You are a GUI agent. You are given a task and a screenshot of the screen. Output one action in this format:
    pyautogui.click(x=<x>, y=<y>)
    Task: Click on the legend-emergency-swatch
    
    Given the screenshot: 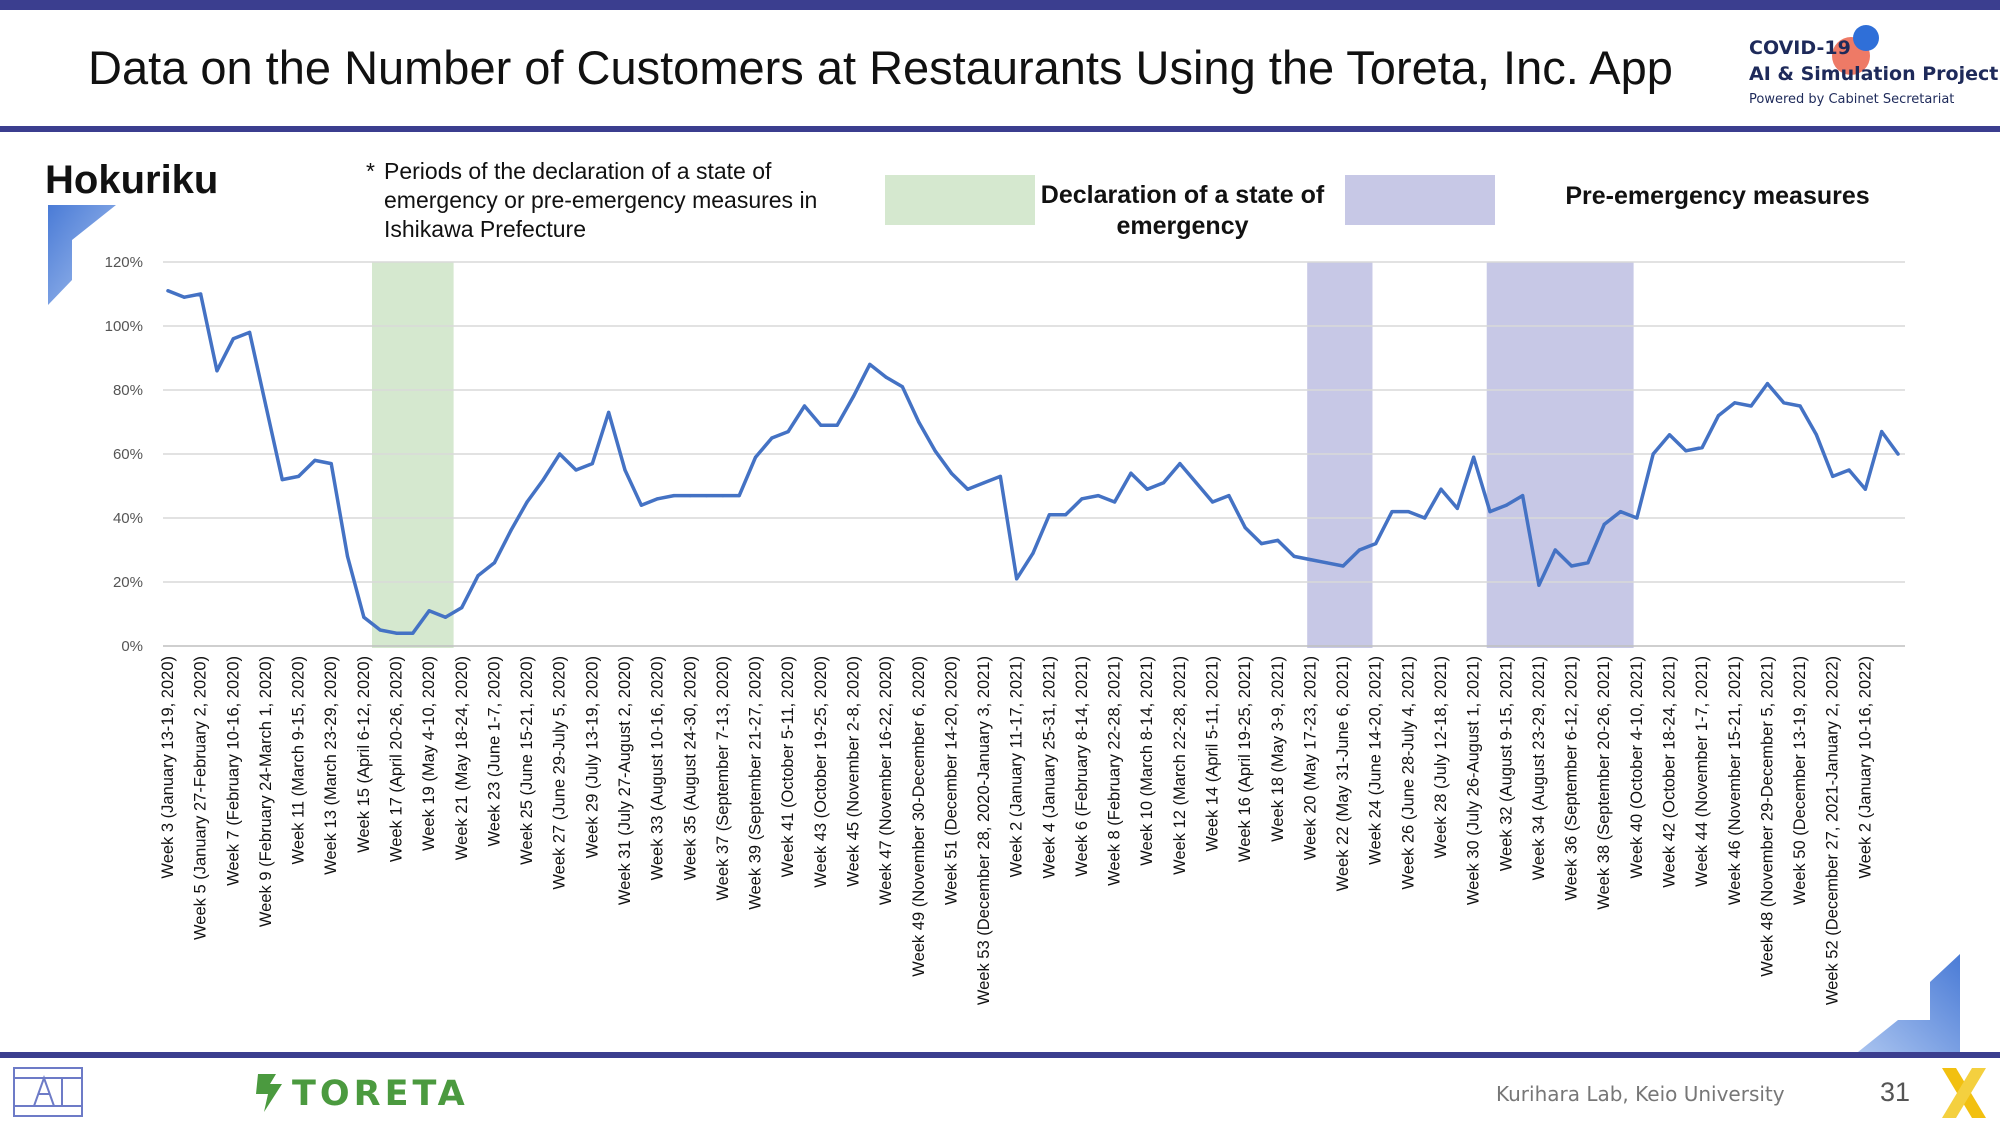 What is the action you would take?
    pyautogui.click(x=960, y=200)
    